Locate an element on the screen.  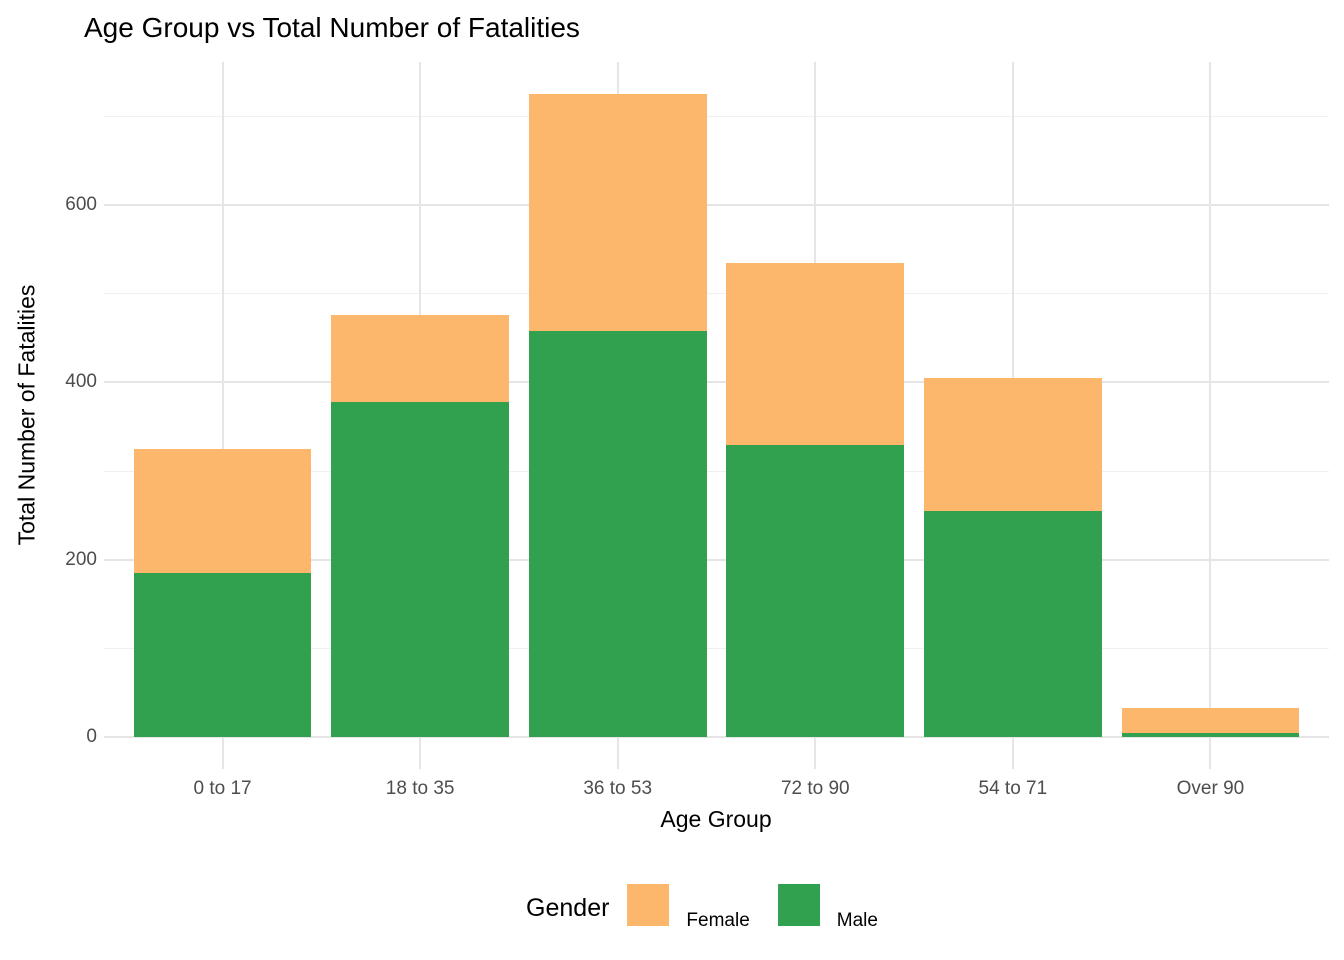
x-axis-title: Age Group is located at coordinates (716, 819).